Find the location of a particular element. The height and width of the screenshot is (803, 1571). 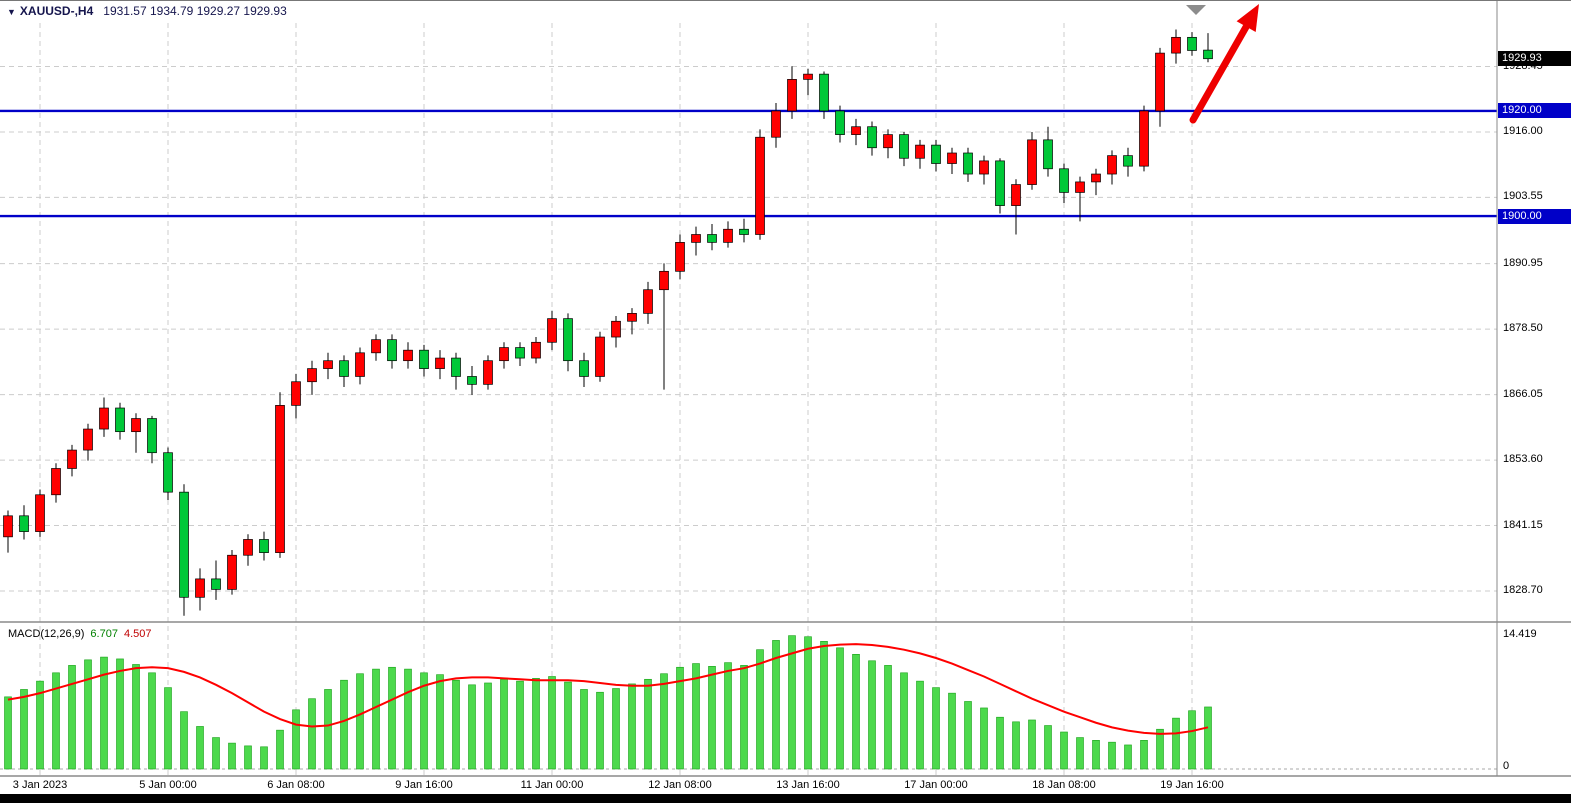

price-tick-label: 1916.00 is located at coordinates (1523, 130).